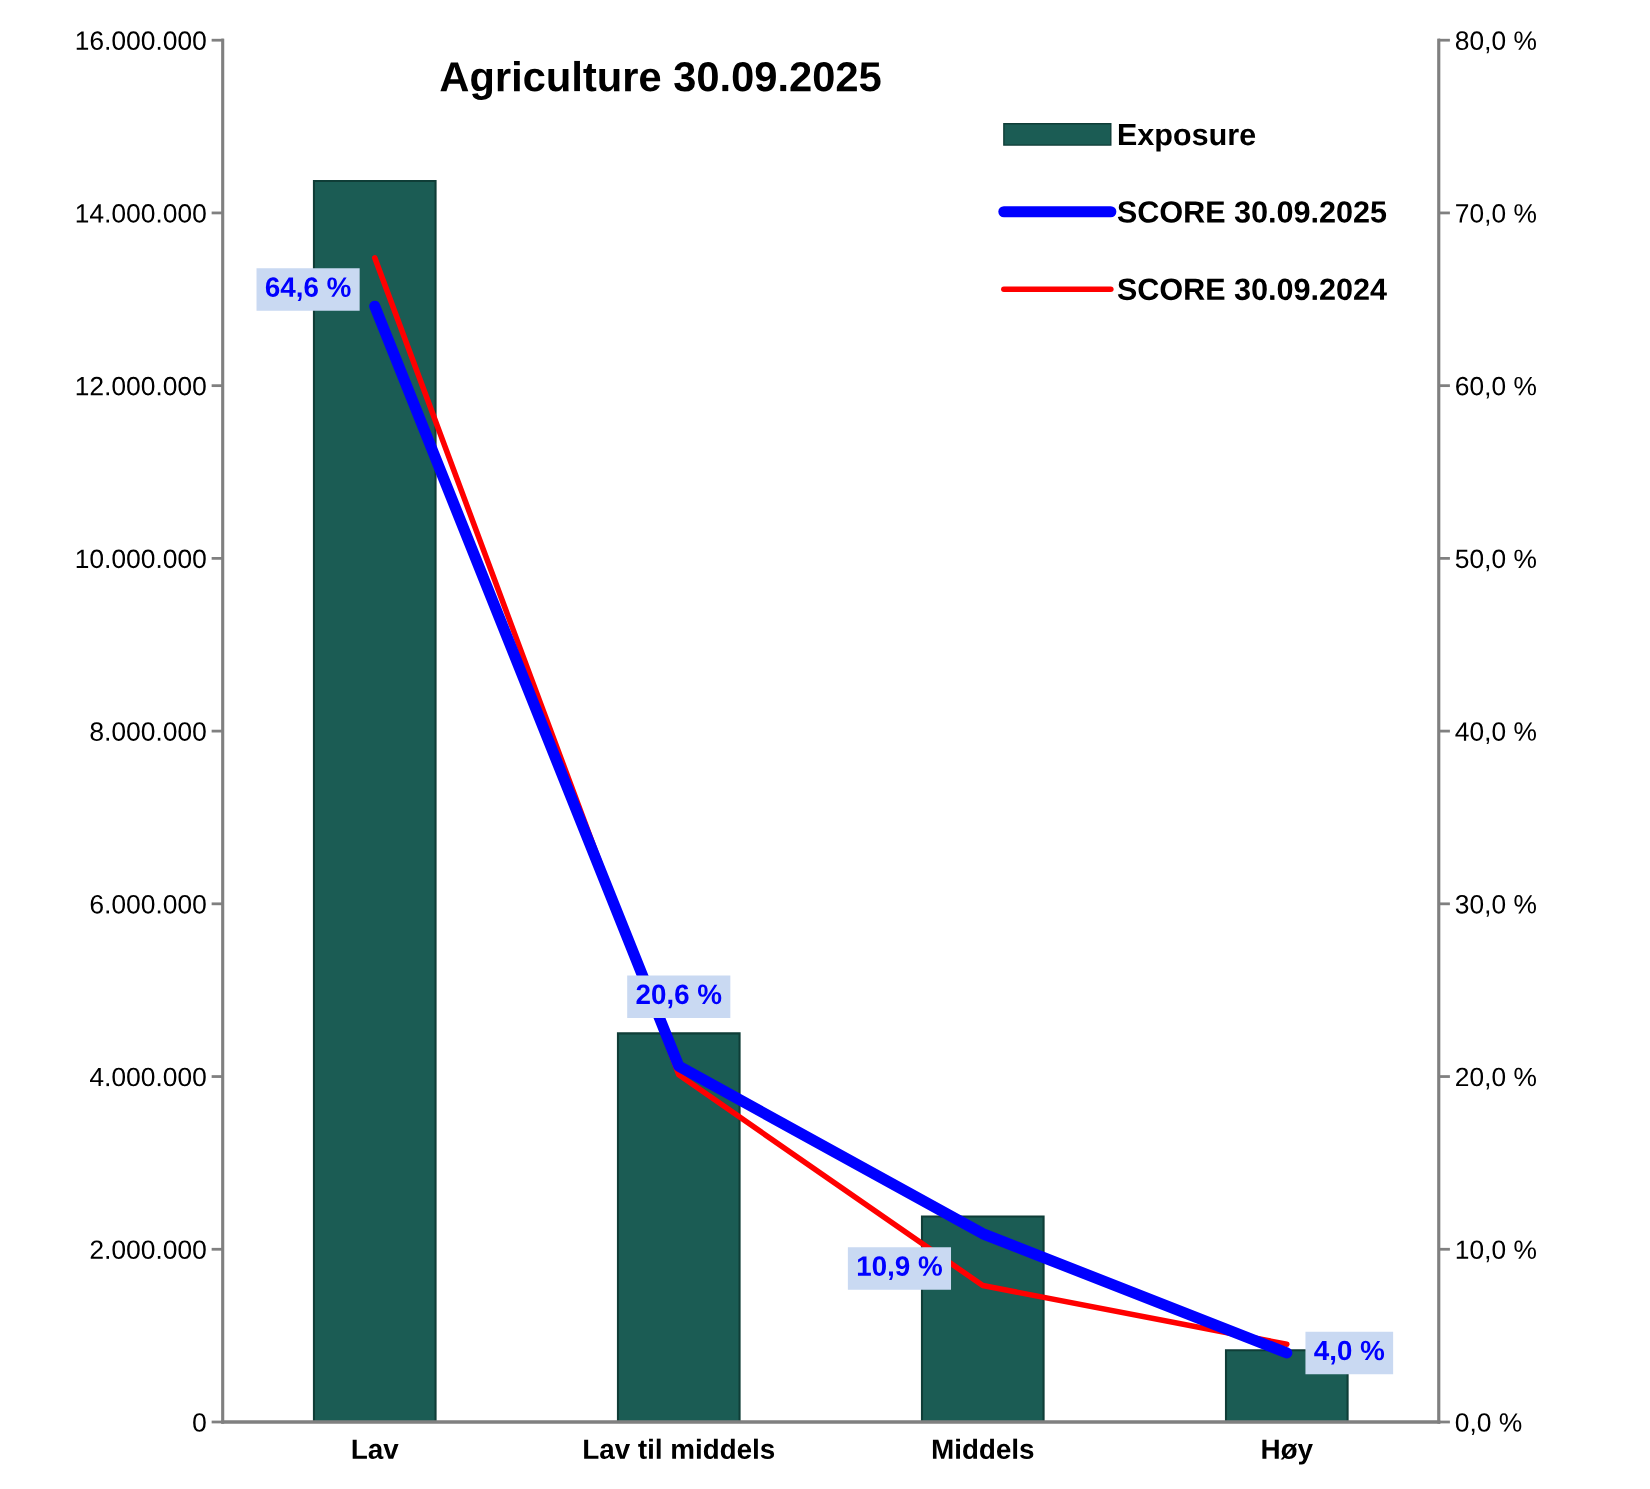  Describe the element at coordinates (899, 1268) in the screenshot. I see `data-label: 10,9 %` at that location.